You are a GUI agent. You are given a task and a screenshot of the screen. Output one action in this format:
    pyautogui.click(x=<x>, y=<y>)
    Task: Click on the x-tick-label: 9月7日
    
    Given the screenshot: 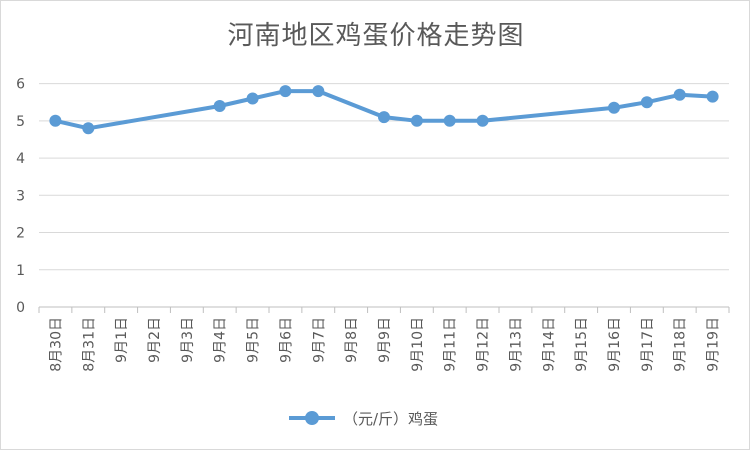 What is the action you would take?
    pyautogui.click(x=319, y=340)
    